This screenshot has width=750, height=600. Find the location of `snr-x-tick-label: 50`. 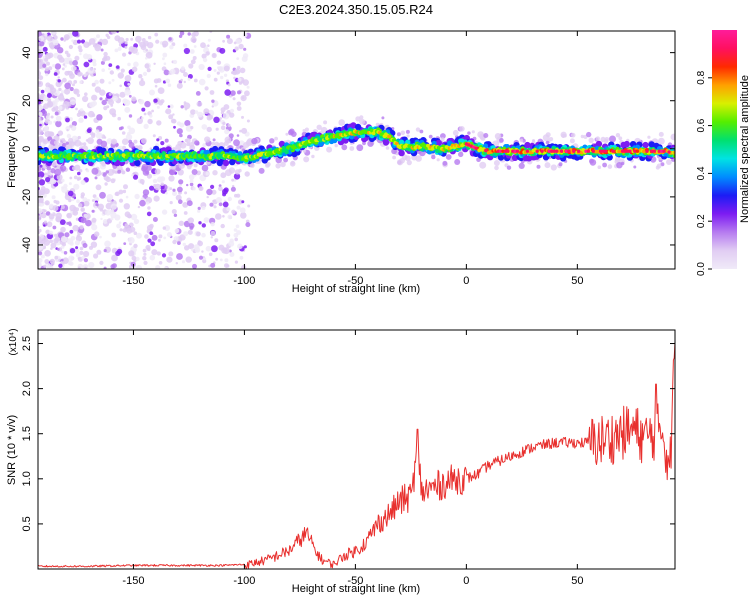

snr-x-tick-label: 50 is located at coordinates (577, 581).